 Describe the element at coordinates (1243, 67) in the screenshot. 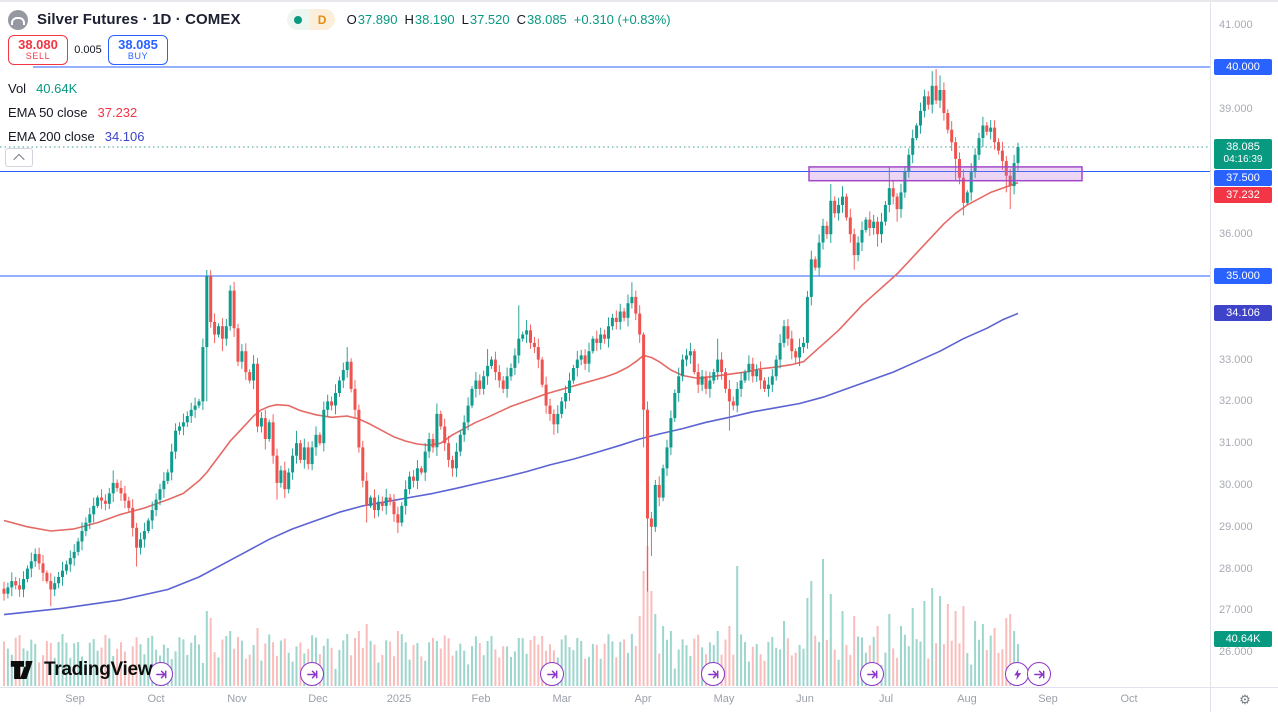

I see `price-badge: 40.000` at that location.